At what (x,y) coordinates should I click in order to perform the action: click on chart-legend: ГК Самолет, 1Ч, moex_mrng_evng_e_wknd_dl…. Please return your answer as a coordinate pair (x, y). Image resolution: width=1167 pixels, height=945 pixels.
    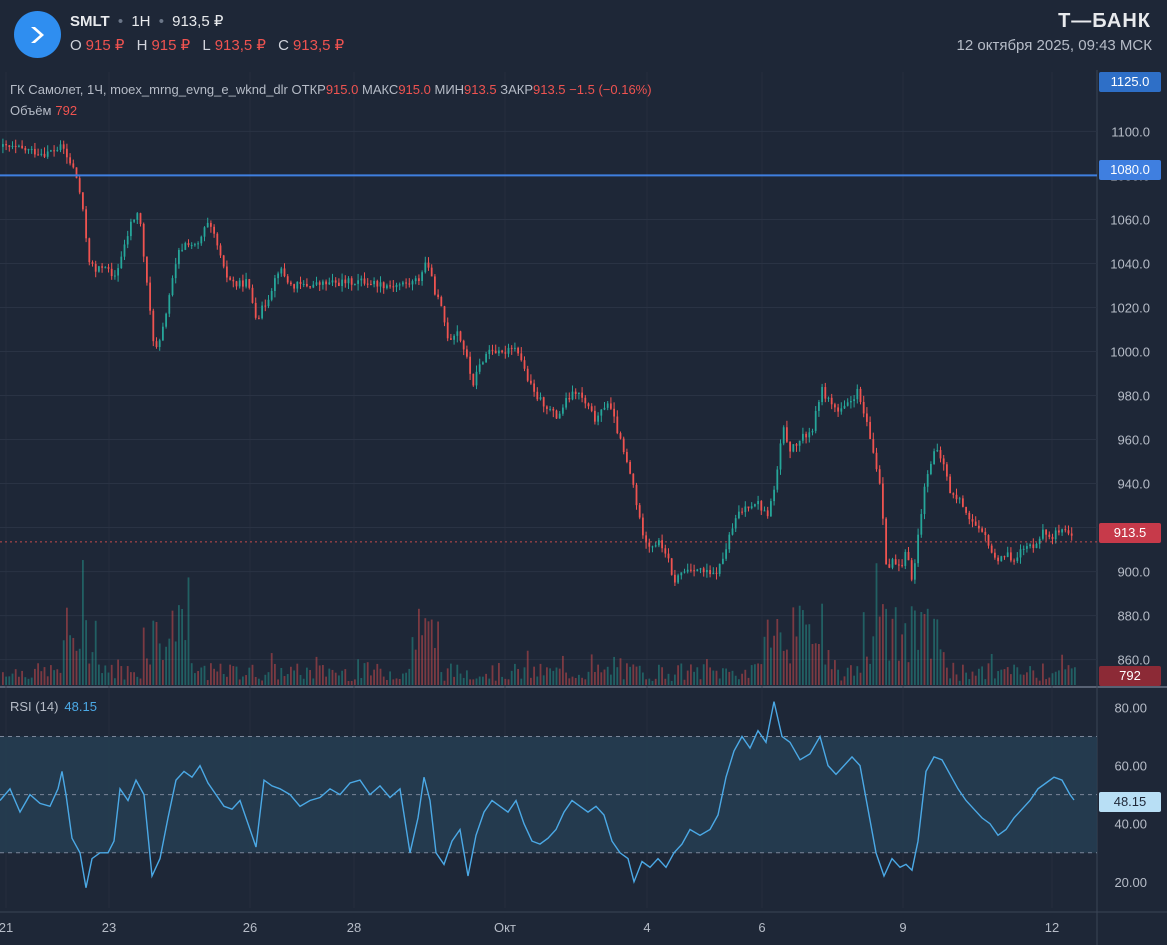
    Looking at the image, I should click on (331, 89).